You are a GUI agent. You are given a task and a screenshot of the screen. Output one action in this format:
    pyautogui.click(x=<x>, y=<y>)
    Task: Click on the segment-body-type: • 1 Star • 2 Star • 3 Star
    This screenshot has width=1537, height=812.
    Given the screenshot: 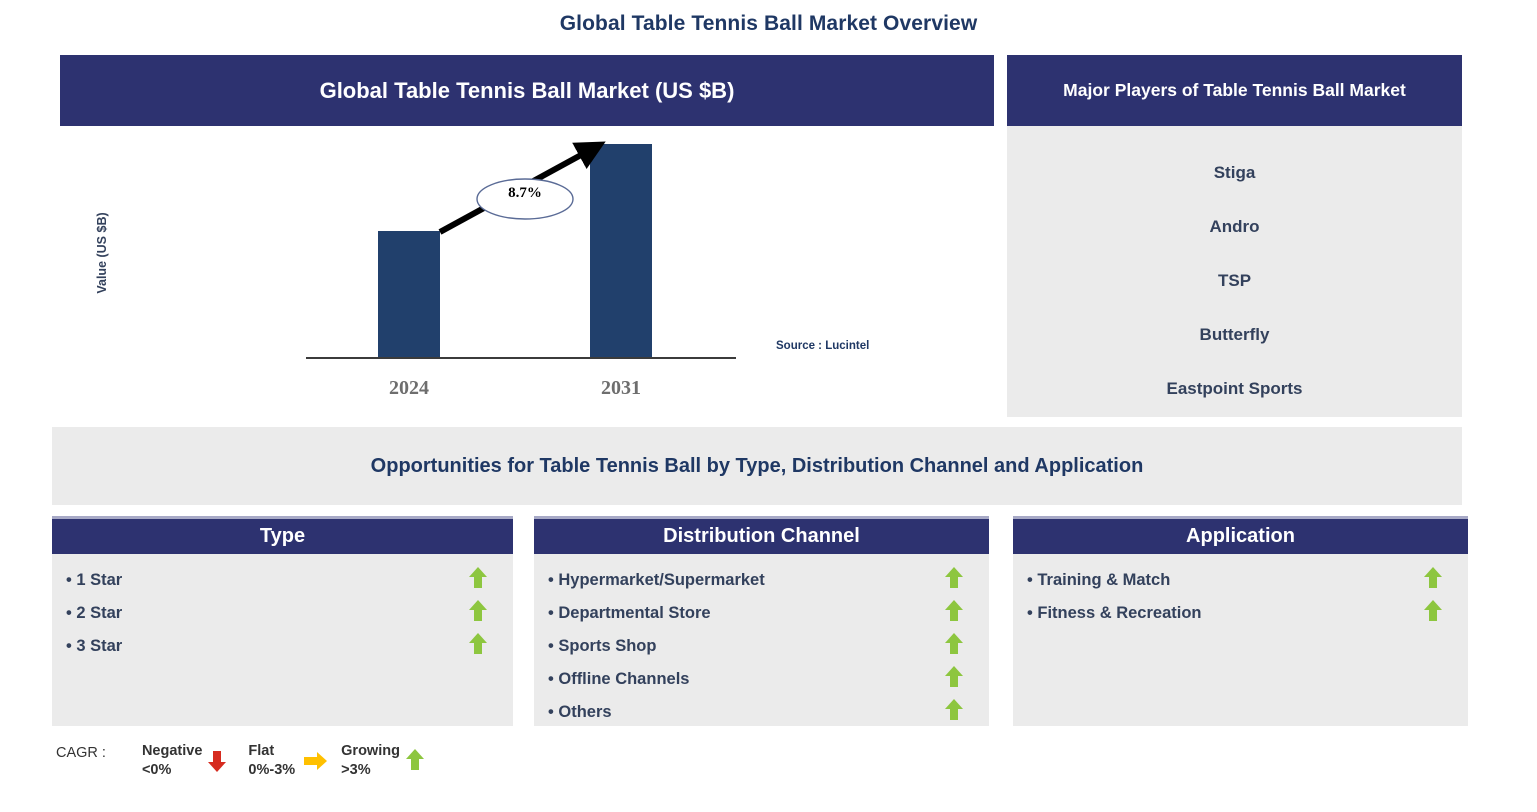 What is the action you would take?
    pyautogui.click(x=282, y=640)
    